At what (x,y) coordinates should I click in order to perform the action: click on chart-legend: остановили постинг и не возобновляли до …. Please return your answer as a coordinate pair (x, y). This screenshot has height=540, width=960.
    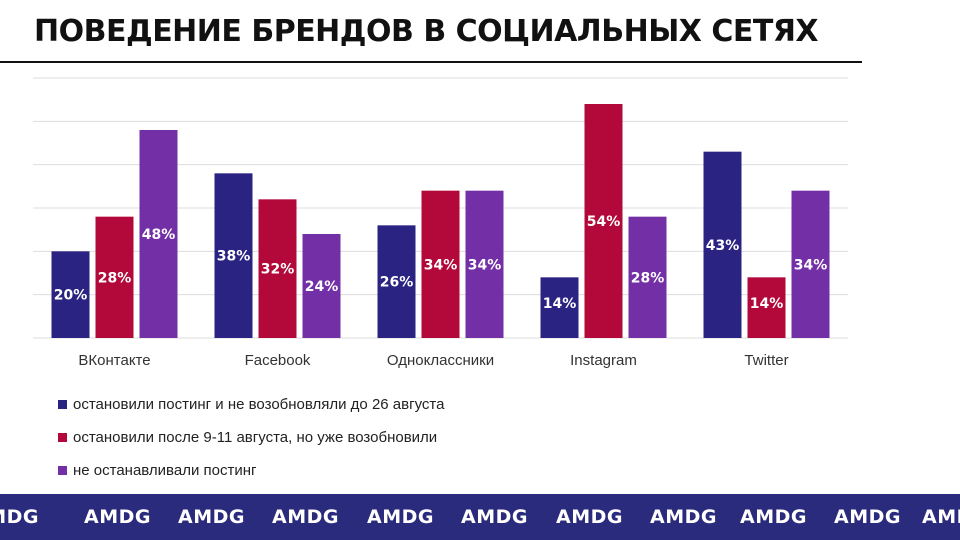
    Looking at the image, I should click on (251, 437).